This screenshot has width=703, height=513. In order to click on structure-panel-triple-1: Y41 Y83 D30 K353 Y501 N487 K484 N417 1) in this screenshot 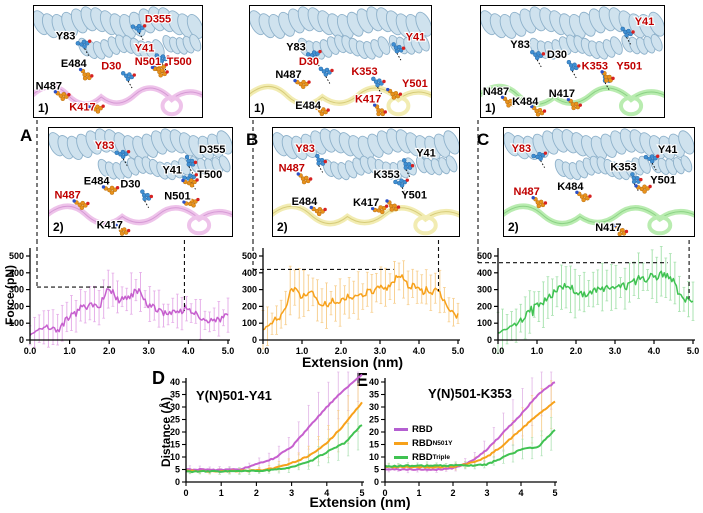, I will do `click(572, 61)`.